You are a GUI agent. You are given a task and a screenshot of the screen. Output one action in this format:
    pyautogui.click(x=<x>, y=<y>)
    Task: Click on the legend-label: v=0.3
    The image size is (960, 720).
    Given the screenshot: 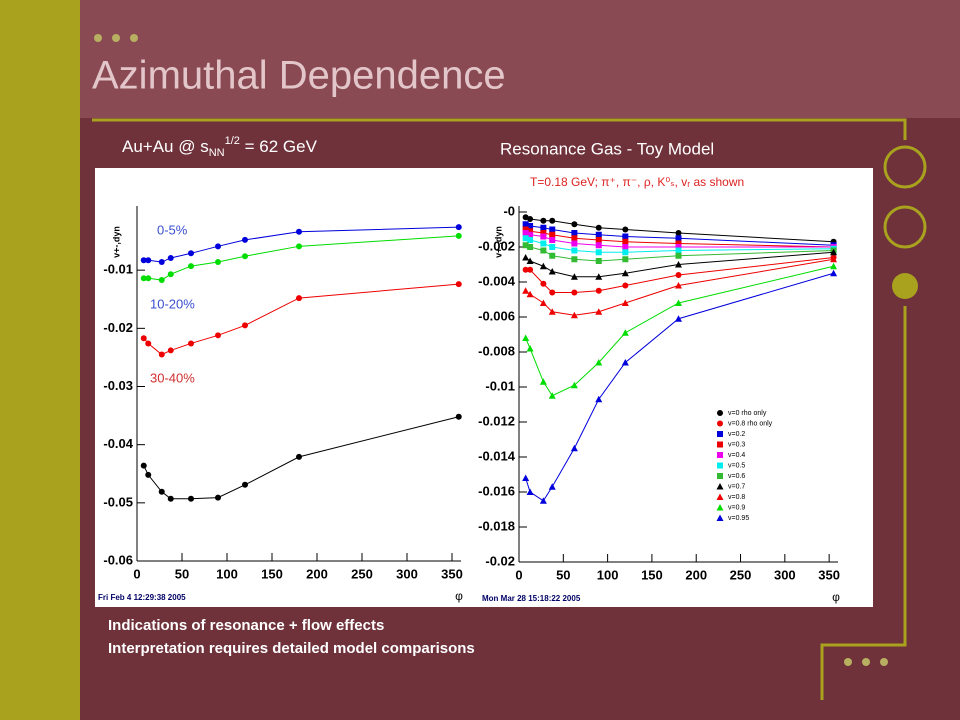 What is the action you would take?
    pyautogui.click(x=736, y=444)
    